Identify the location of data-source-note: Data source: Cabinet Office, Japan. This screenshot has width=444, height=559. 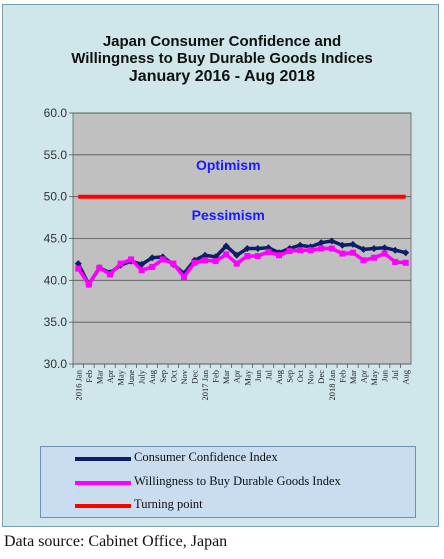
(116, 541).